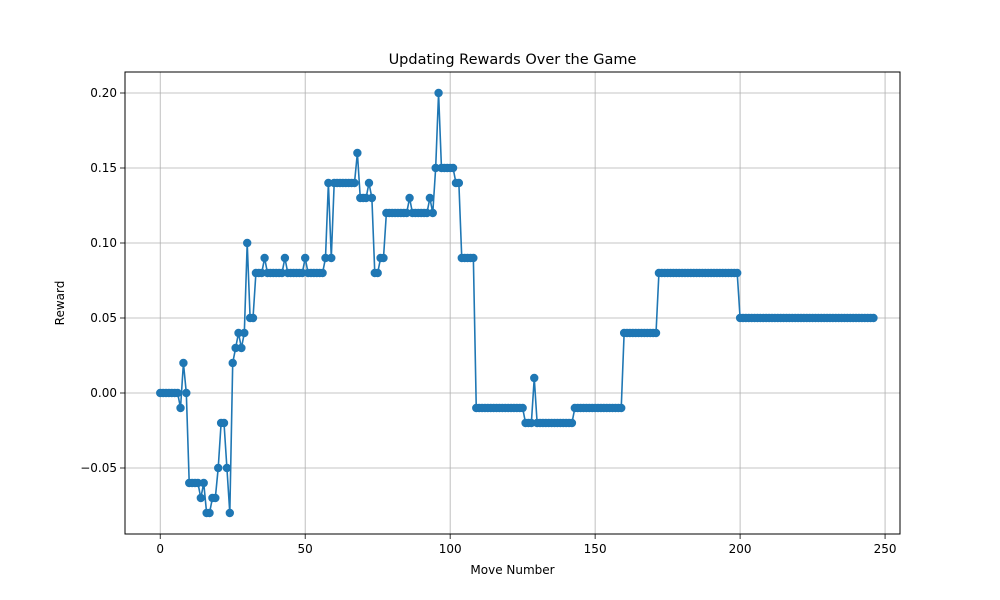 This screenshot has width=1000, height=600. I want to click on chart-title: Updating Rewards Over the Game, so click(513, 60).